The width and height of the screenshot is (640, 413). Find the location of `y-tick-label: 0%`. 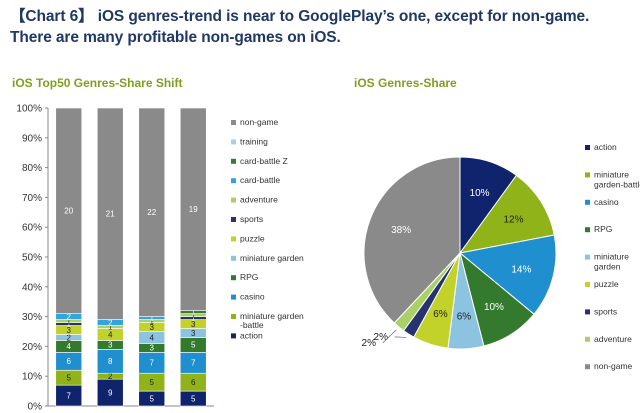

y-tick-label: 0% is located at coordinates (35, 407).